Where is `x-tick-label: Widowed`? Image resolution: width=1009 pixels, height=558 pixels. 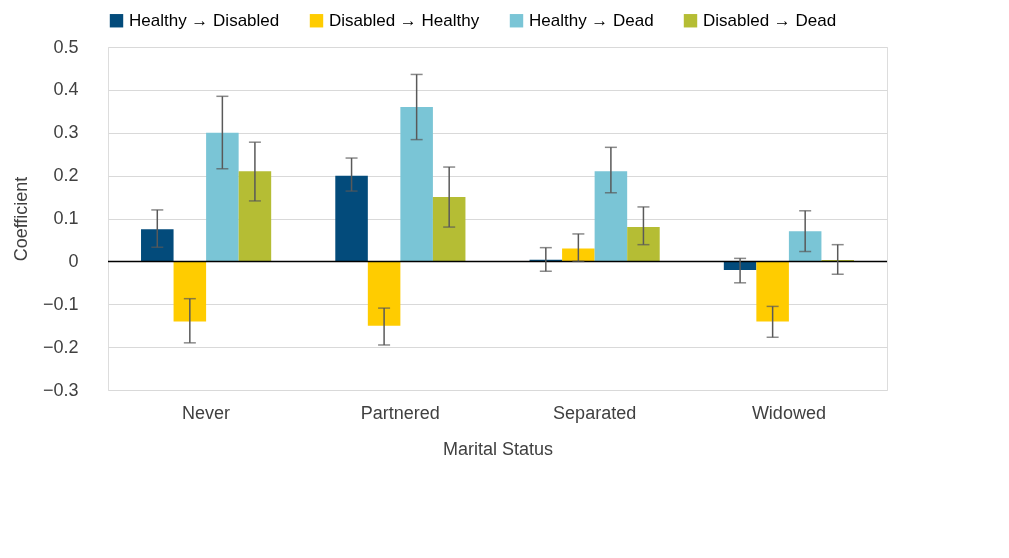
x-tick-label: Widowed is located at coordinates (788, 412).